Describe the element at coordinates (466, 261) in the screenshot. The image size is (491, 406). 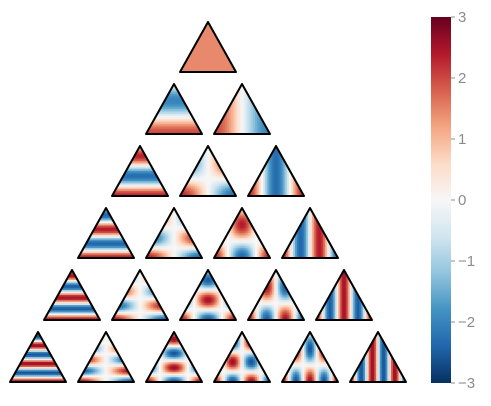
I see `colorbar-tick-label: −1` at that location.